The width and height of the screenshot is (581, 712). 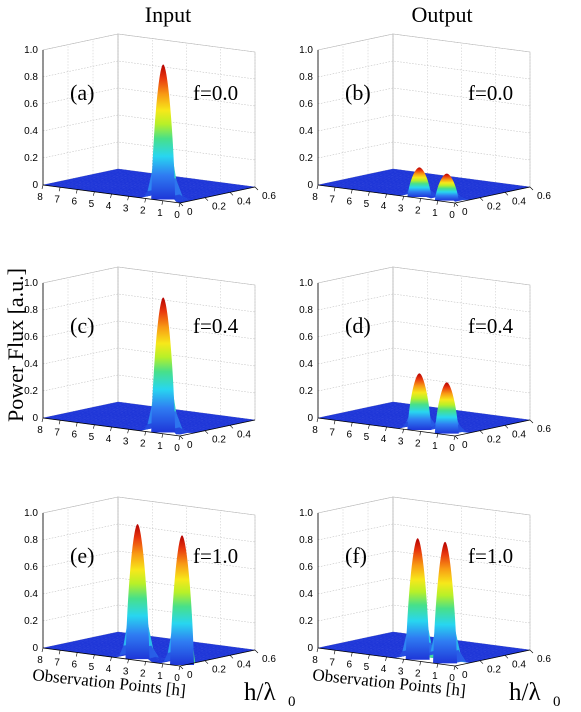 What do you see at coordinates (441, 14) in the screenshot?
I see `column-title-output: Output` at bounding box center [441, 14].